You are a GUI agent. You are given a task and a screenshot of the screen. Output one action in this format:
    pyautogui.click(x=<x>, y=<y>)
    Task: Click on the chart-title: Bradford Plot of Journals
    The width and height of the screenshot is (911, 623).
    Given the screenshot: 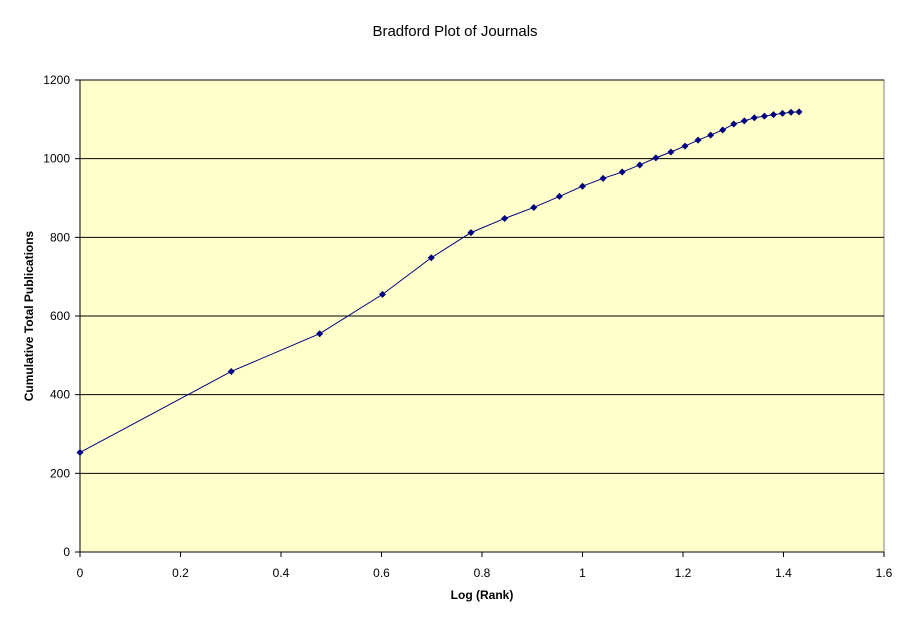 What is the action you would take?
    pyautogui.click(x=454, y=31)
    